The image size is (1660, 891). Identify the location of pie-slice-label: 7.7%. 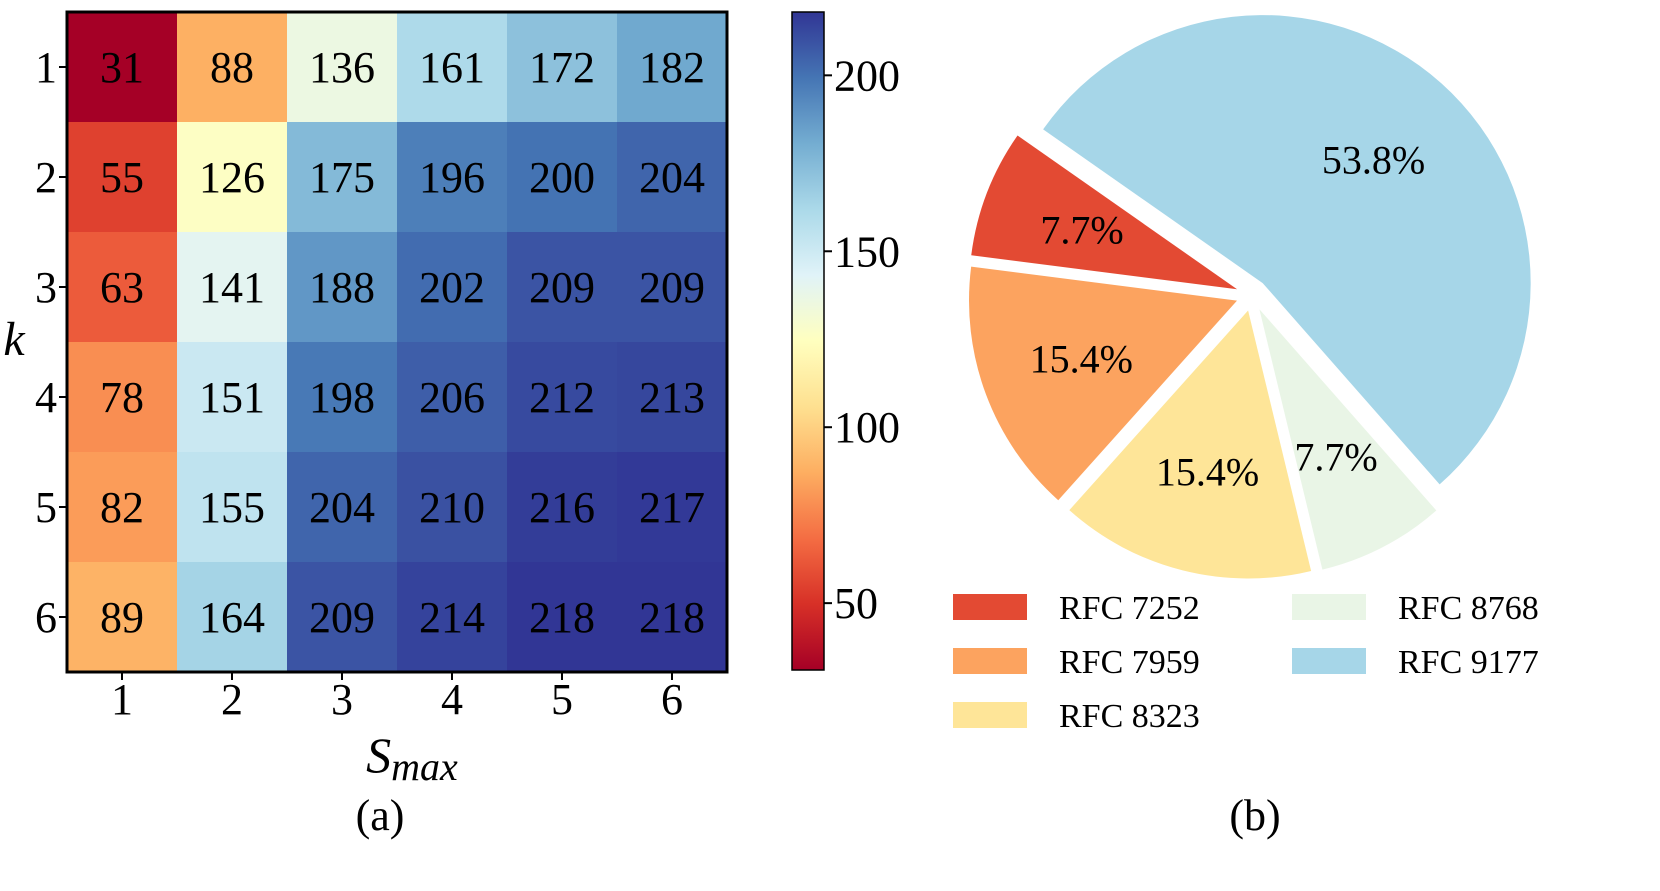
(1335, 457).